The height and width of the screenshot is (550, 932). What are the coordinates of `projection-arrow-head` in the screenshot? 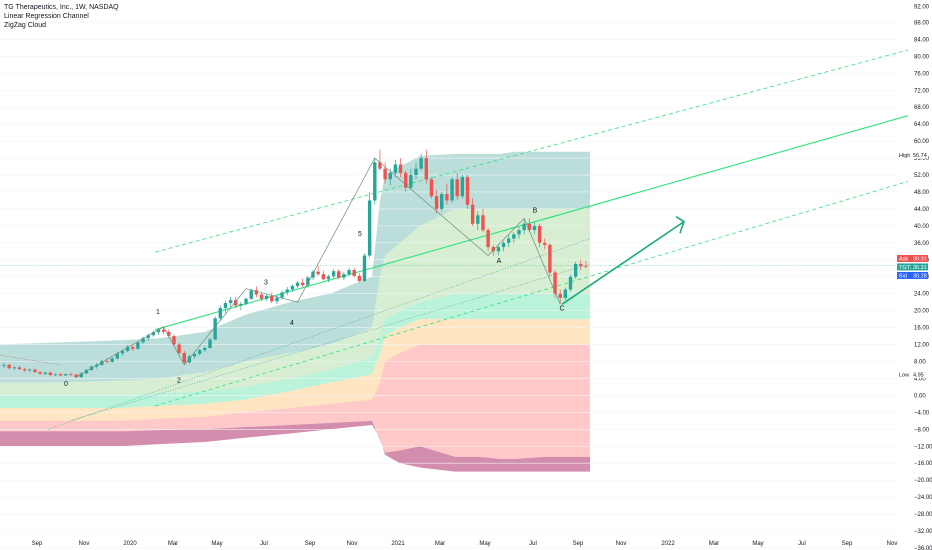 It's located at (680, 224).